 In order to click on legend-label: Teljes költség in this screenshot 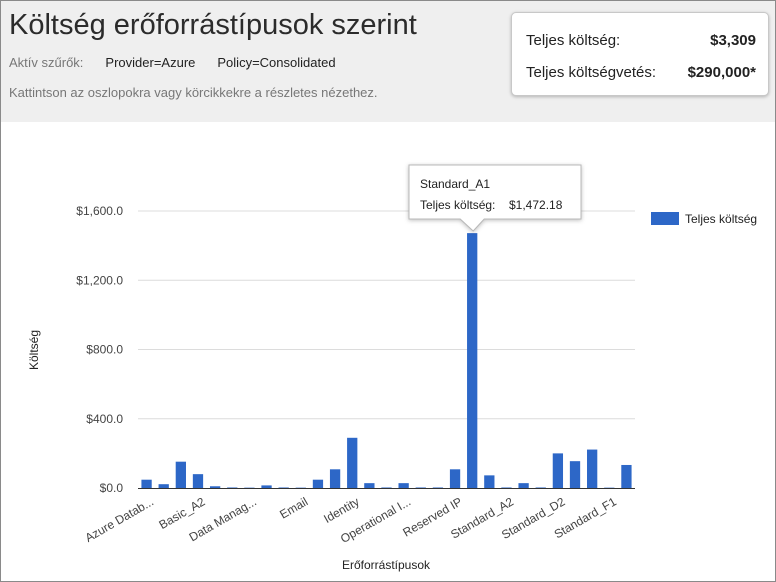, I will do `click(721, 219)`.